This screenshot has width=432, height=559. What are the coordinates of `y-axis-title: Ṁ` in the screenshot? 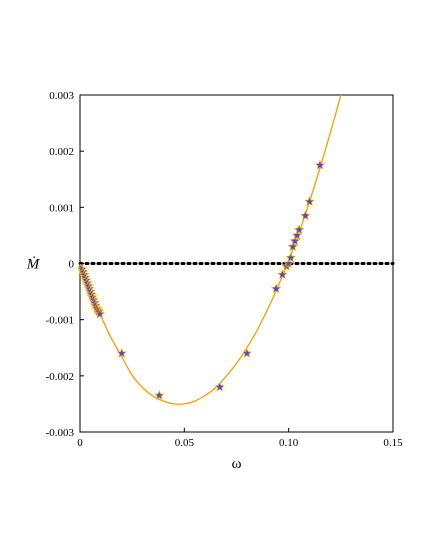 It's located at (33, 265).